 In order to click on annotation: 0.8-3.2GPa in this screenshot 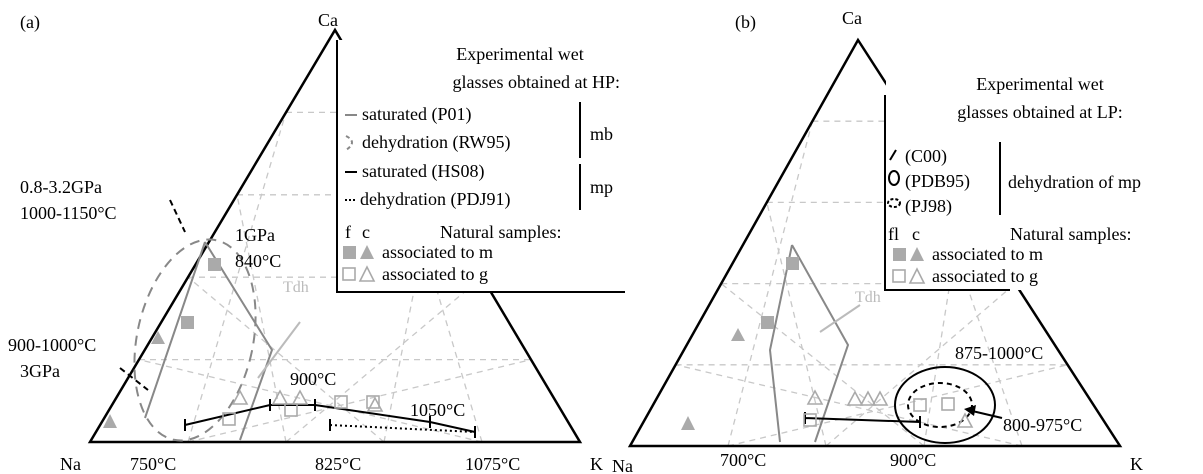, I will do `click(61, 187)`.